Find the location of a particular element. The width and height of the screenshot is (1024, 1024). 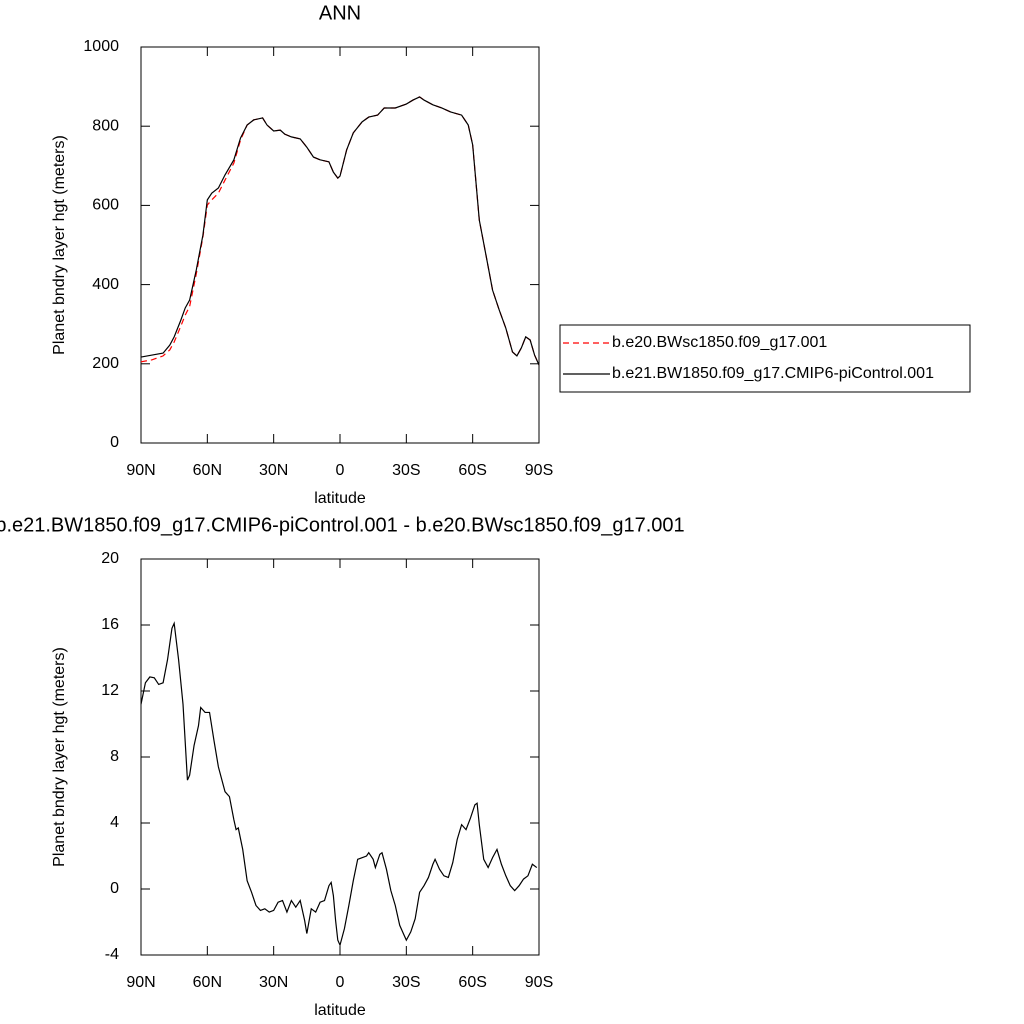

legend-label: b.e21.BW1850.f09_g17.CMIP6-piControl.001 is located at coordinates (773, 373).